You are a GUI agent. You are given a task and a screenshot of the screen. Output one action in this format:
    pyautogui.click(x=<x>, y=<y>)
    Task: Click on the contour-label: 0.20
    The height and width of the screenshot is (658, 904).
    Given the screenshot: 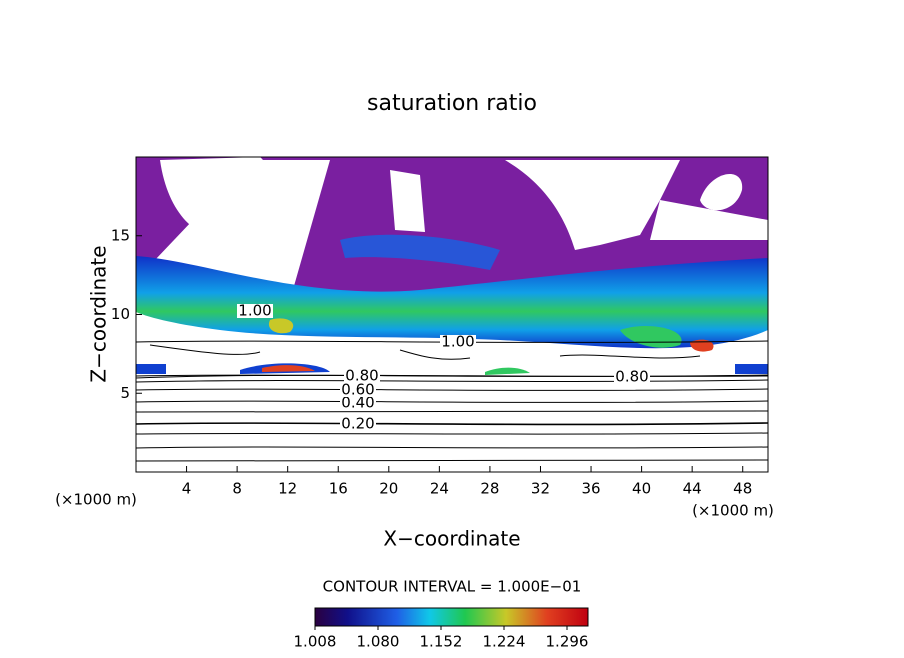 What is the action you would take?
    pyautogui.click(x=357, y=424)
    